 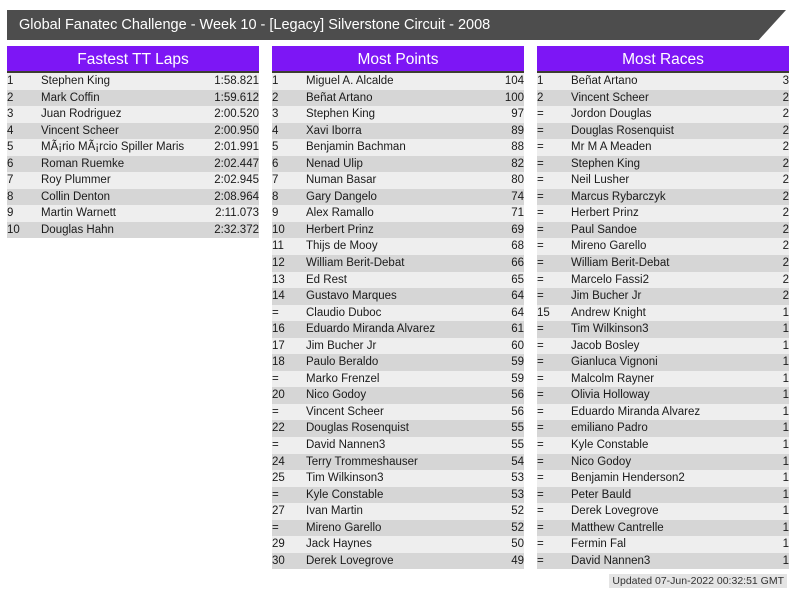 What do you see at coordinates (362, 461) in the screenshot?
I see `row-driver-name: Terry Trommeshauser` at bounding box center [362, 461].